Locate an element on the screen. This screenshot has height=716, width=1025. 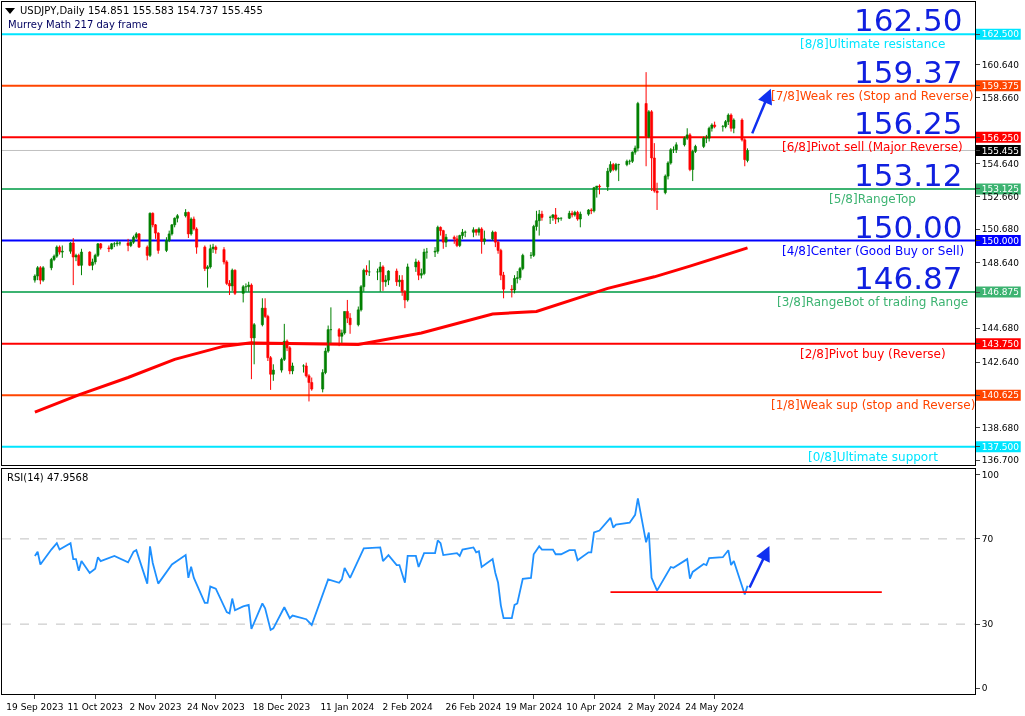
y-tick-label: 30 is located at coordinates (987, 624).